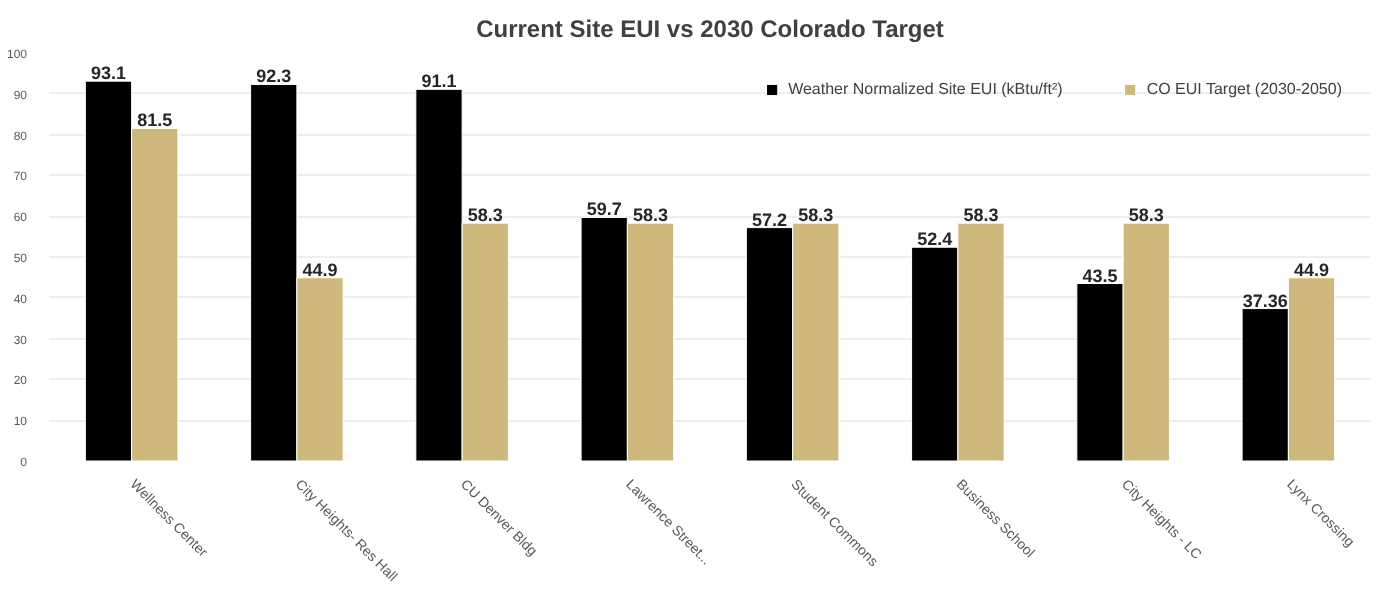  What do you see at coordinates (108, 73) in the screenshot?
I see `data-label: 93.1` at bounding box center [108, 73].